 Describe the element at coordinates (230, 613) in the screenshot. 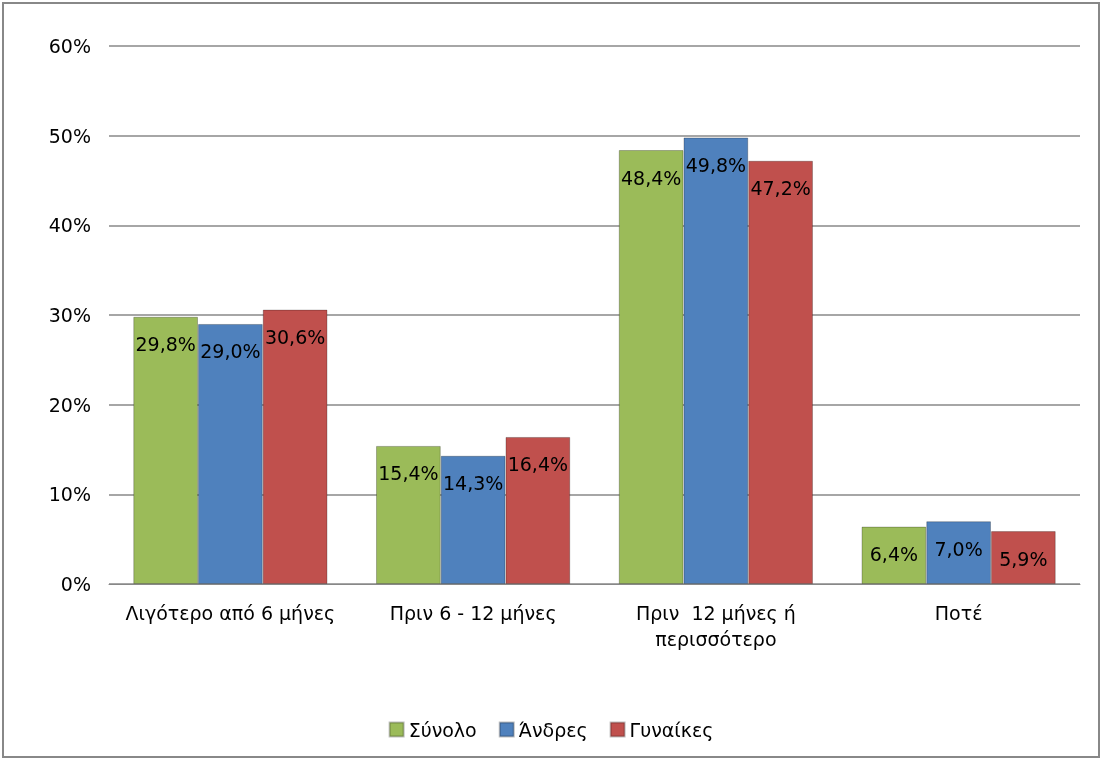

I see `x-tick-label: Λιγότερο από 6 μήνες` at that location.